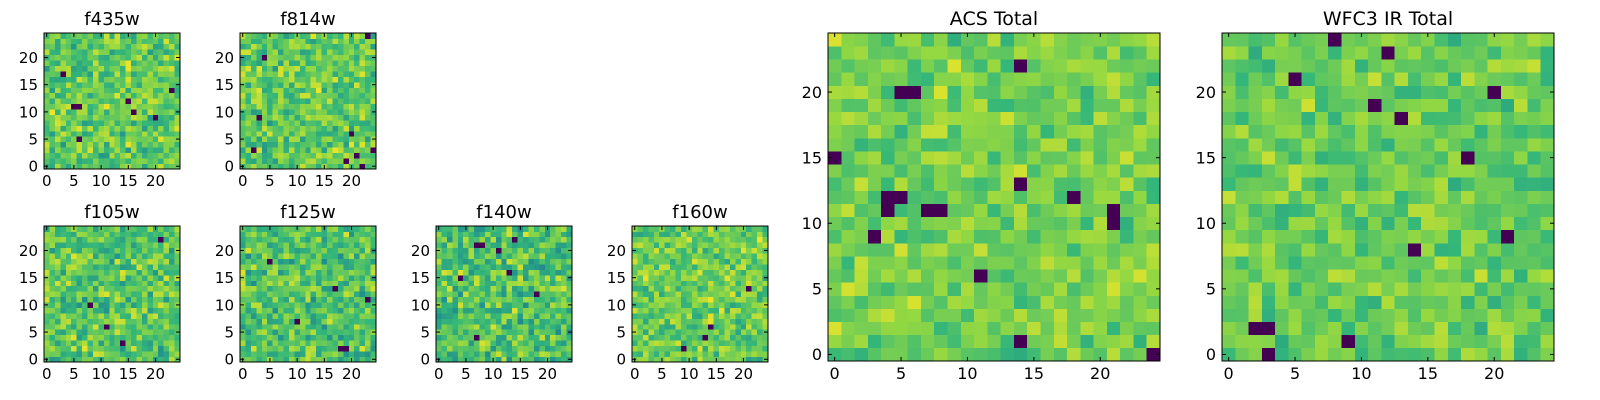 Image resolution: width=1600 pixels, height=400 pixels. What do you see at coordinates (901, 373) in the screenshot?
I see `x-tick-label: 5` at bounding box center [901, 373].